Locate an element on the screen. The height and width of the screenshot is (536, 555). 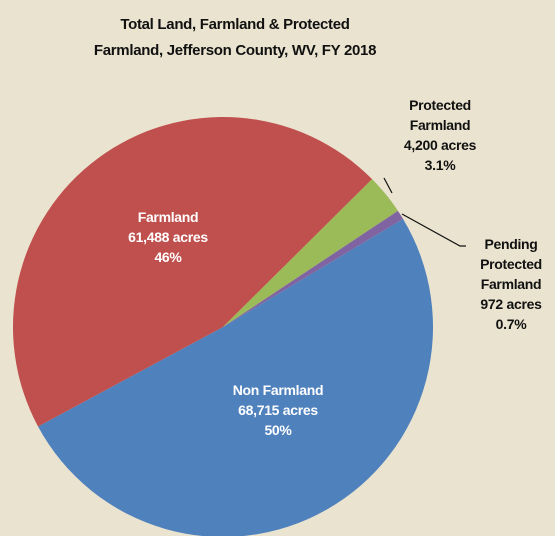
slice-value: 3.1% is located at coordinates (440, 165).